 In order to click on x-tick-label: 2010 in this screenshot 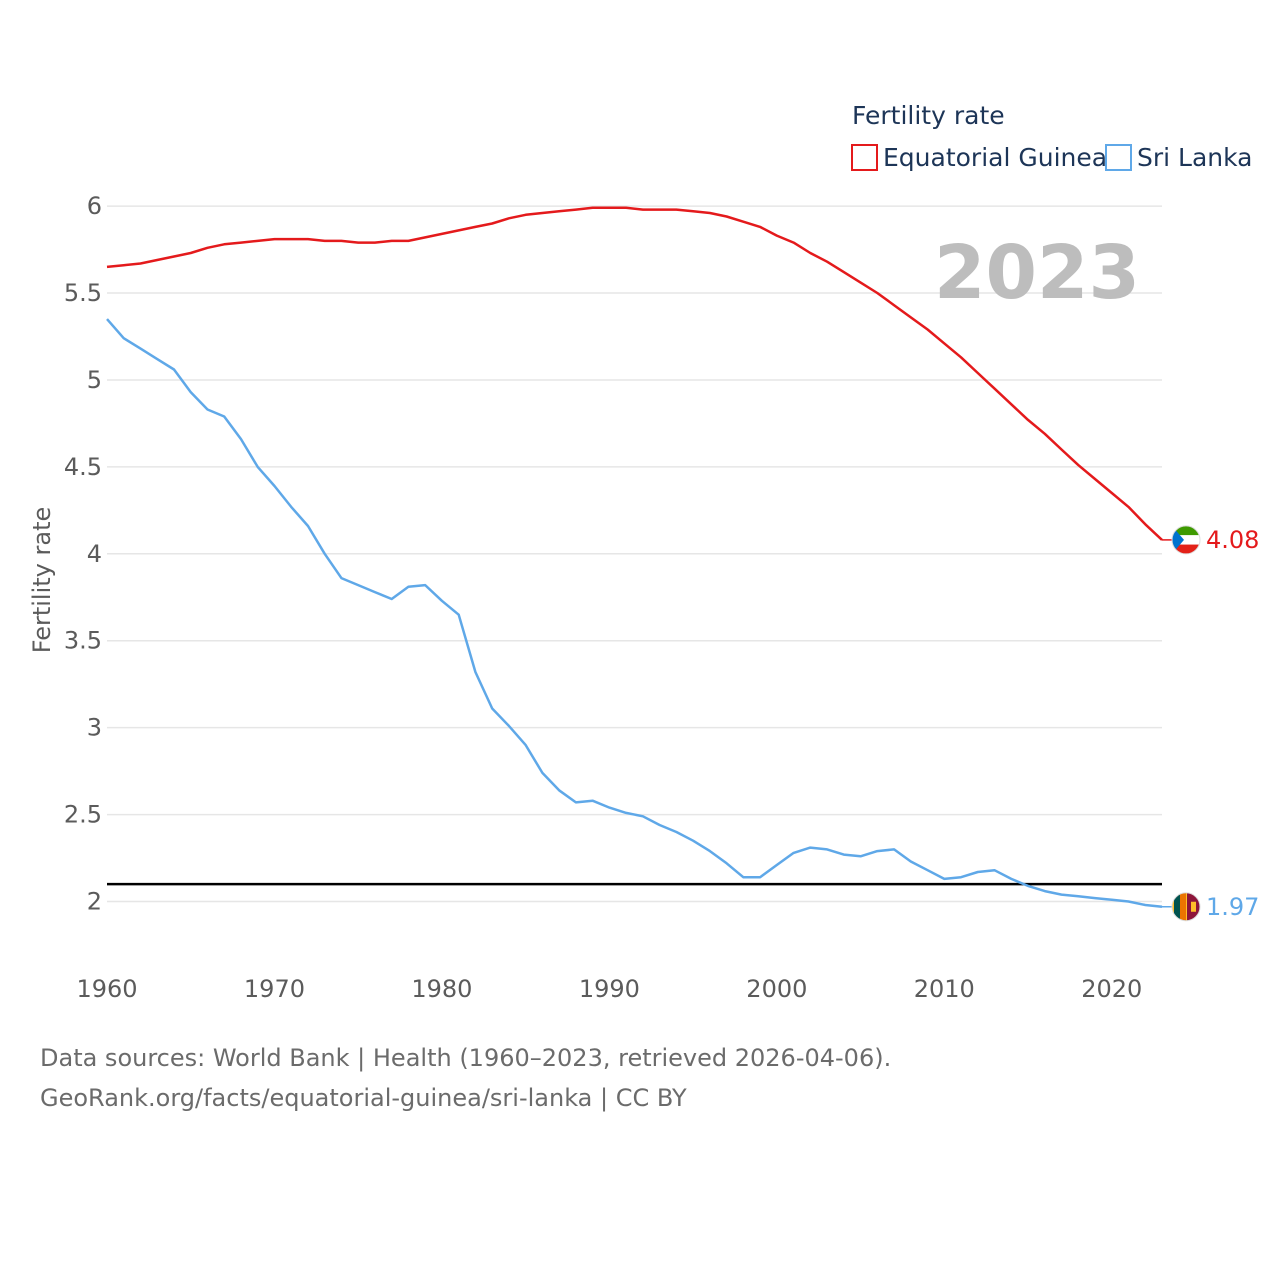, I will do `click(944, 989)`.